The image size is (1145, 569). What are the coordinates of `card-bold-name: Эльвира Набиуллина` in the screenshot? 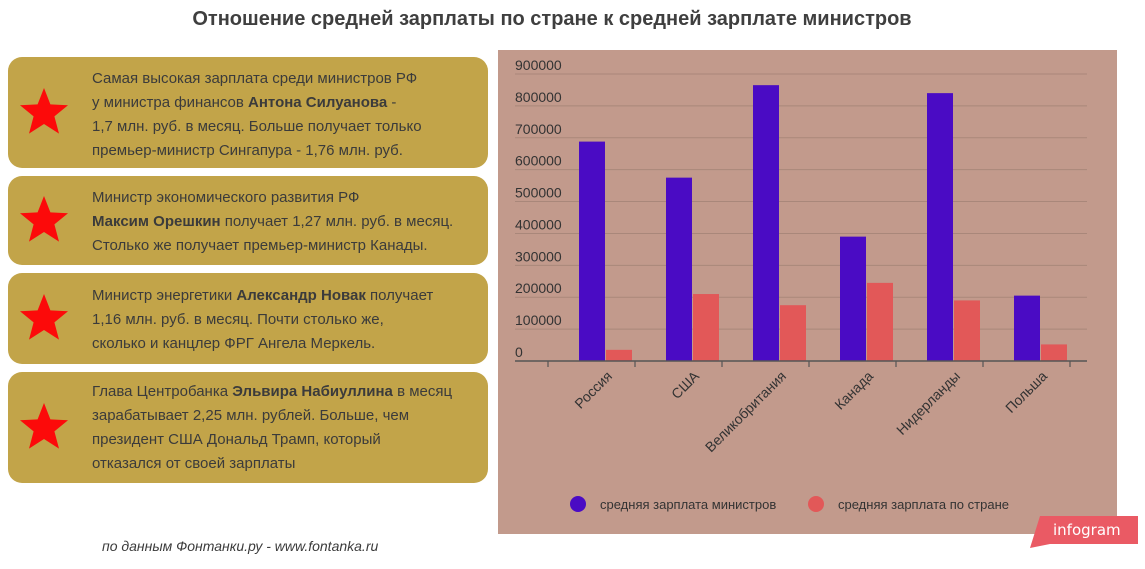 It's located at (312, 391).